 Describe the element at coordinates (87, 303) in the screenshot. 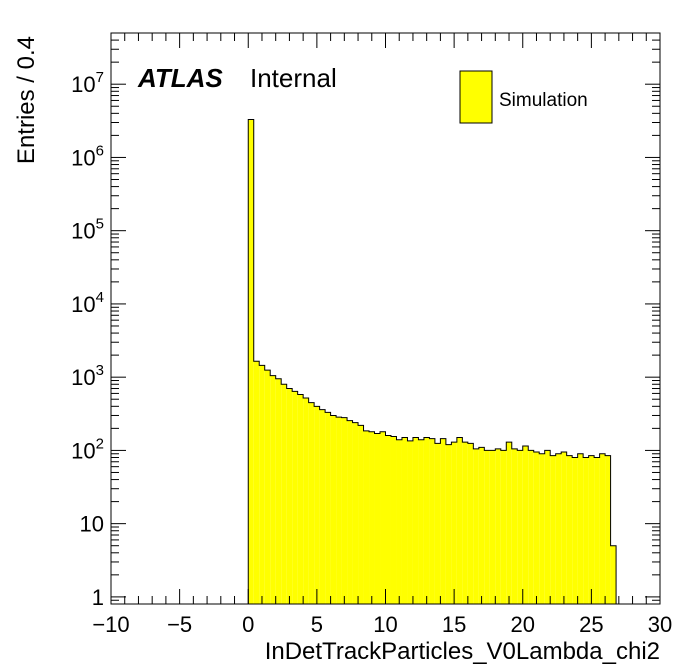

I see `y-tick-label: 10⁴` at that location.